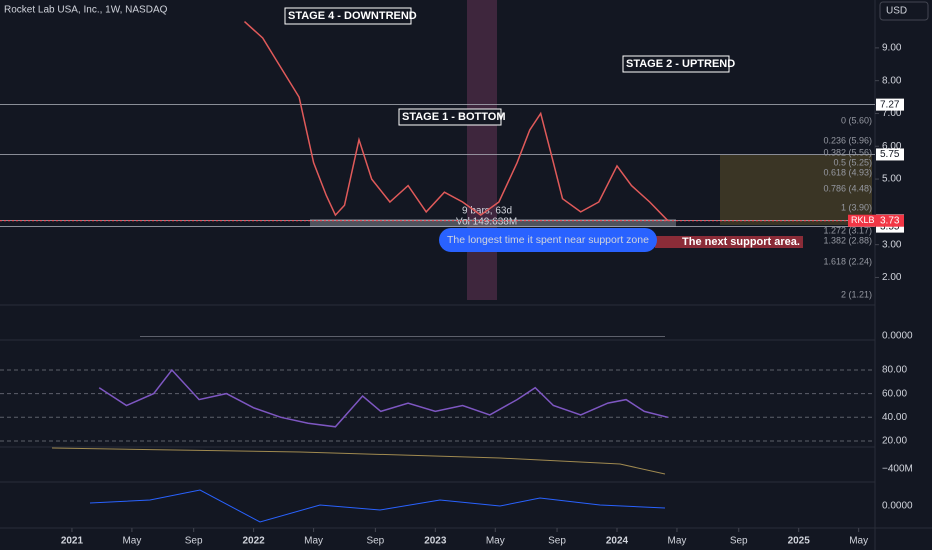 The width and height of the screenshot is (932, 550). Describe the element at coordinates (856, 294) in the screenshot. I see `fib-label: 2 (1.21)` at that location.